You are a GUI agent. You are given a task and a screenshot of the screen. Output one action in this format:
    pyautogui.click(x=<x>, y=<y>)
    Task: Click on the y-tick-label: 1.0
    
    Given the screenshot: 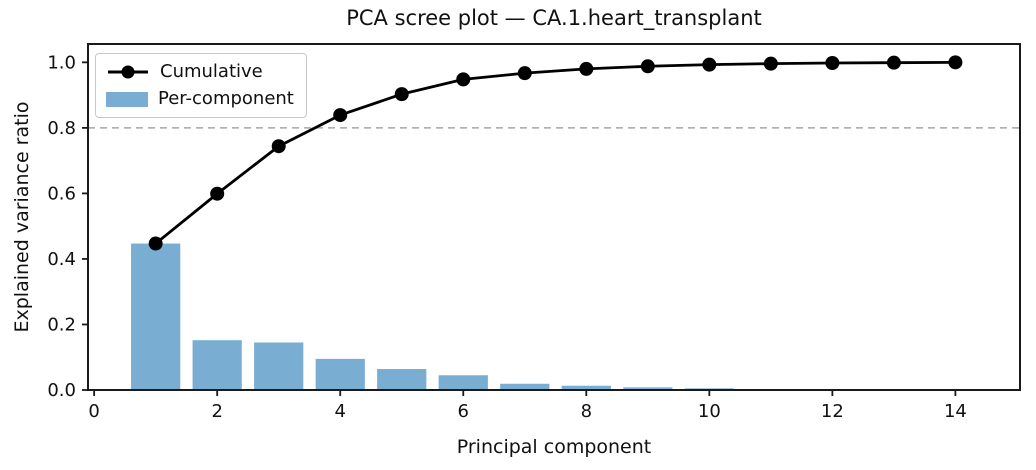 What is the action you would take?
    pyautogui.click(x=61, y=62)
    